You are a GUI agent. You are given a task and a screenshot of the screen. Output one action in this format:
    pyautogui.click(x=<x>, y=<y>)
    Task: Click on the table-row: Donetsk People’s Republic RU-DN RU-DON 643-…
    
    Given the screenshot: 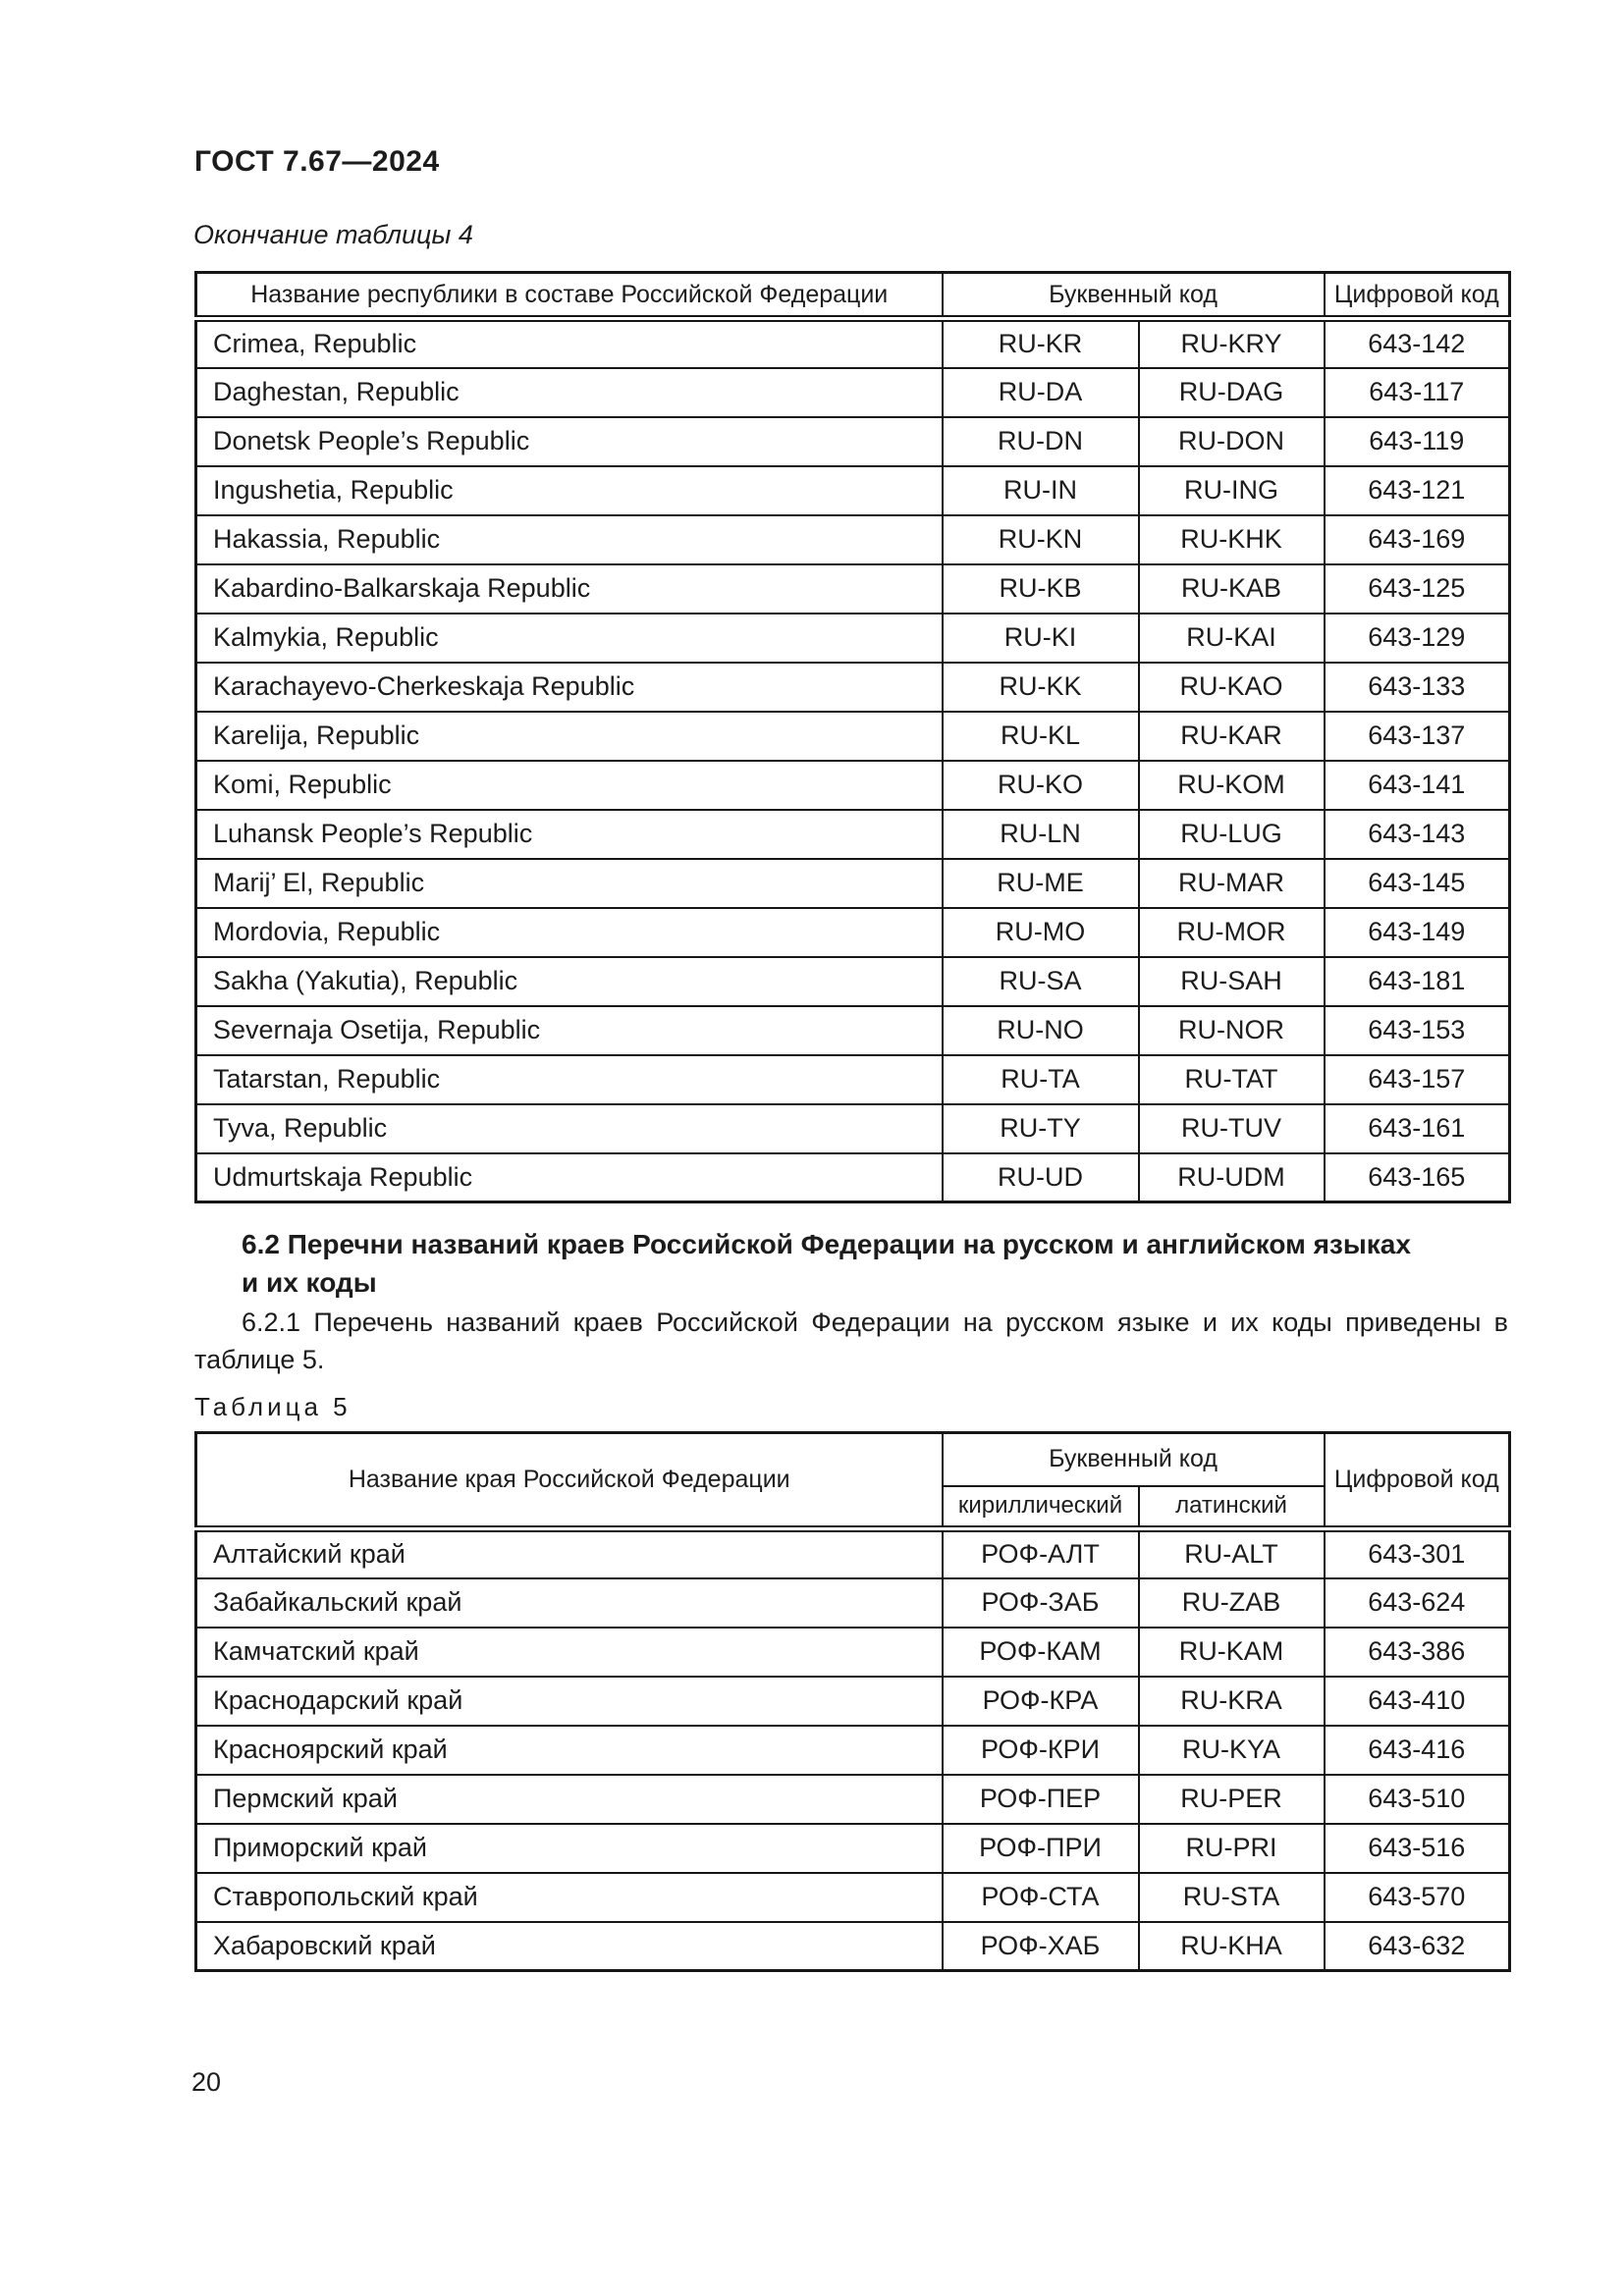 What is the action you would take?
    pyautogui.click(x=852, y=441)
    